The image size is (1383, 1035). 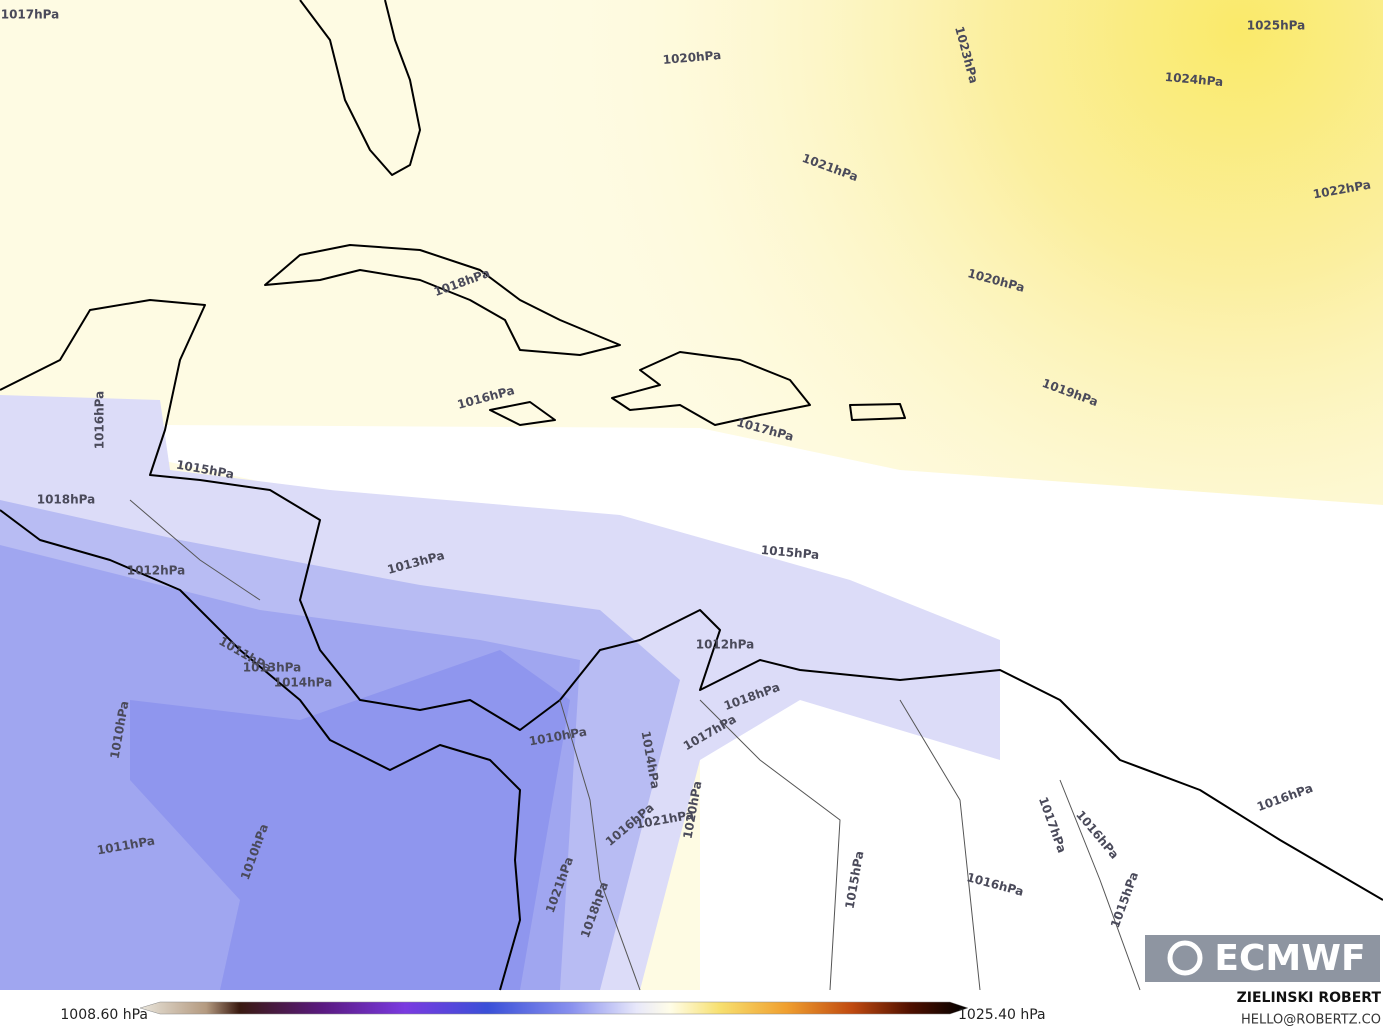 I want to click on contour-label: 1014hPa, so click(x=303, y=683).